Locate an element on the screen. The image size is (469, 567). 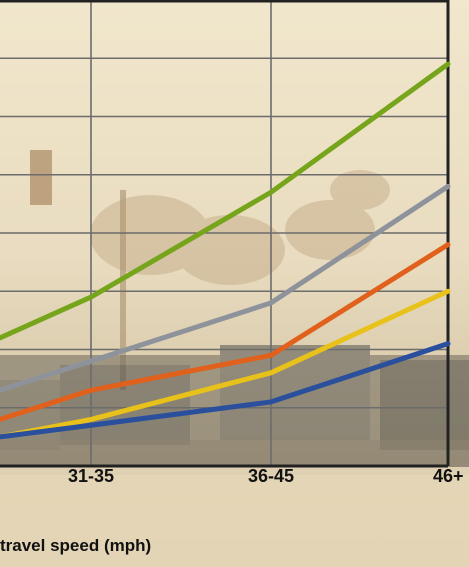
x-tick-label: 36-45 is located at coordinates (271, 476).